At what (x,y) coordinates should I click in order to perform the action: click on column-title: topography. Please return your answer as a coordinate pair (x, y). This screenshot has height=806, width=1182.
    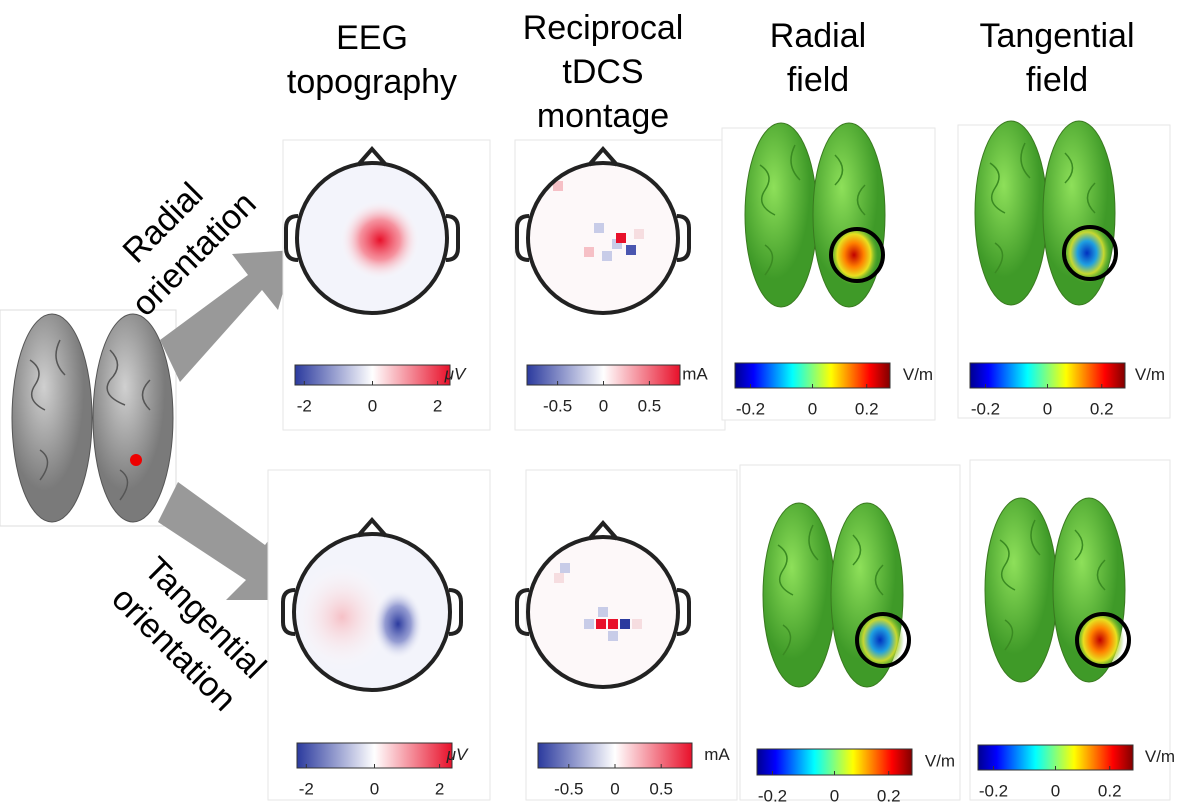
    Looking at the image, I should click on (372, 82).